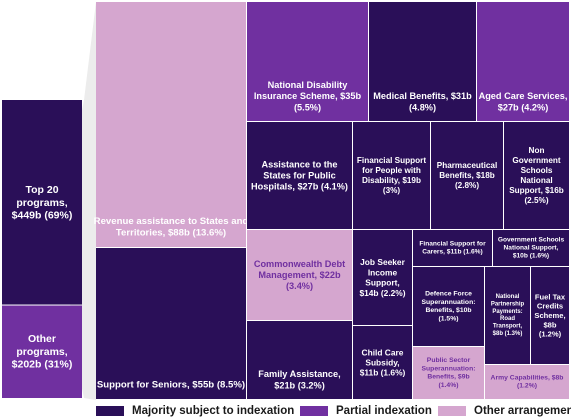 The image size is (571, 420). What do you see at coordinates (299, 187) in the screenshot?
I see `tile-assistance-to-the-states-for-public-hospitals-label-line-3: Hospitals, $27b (4.1%)` at bounding box center [299, 187].